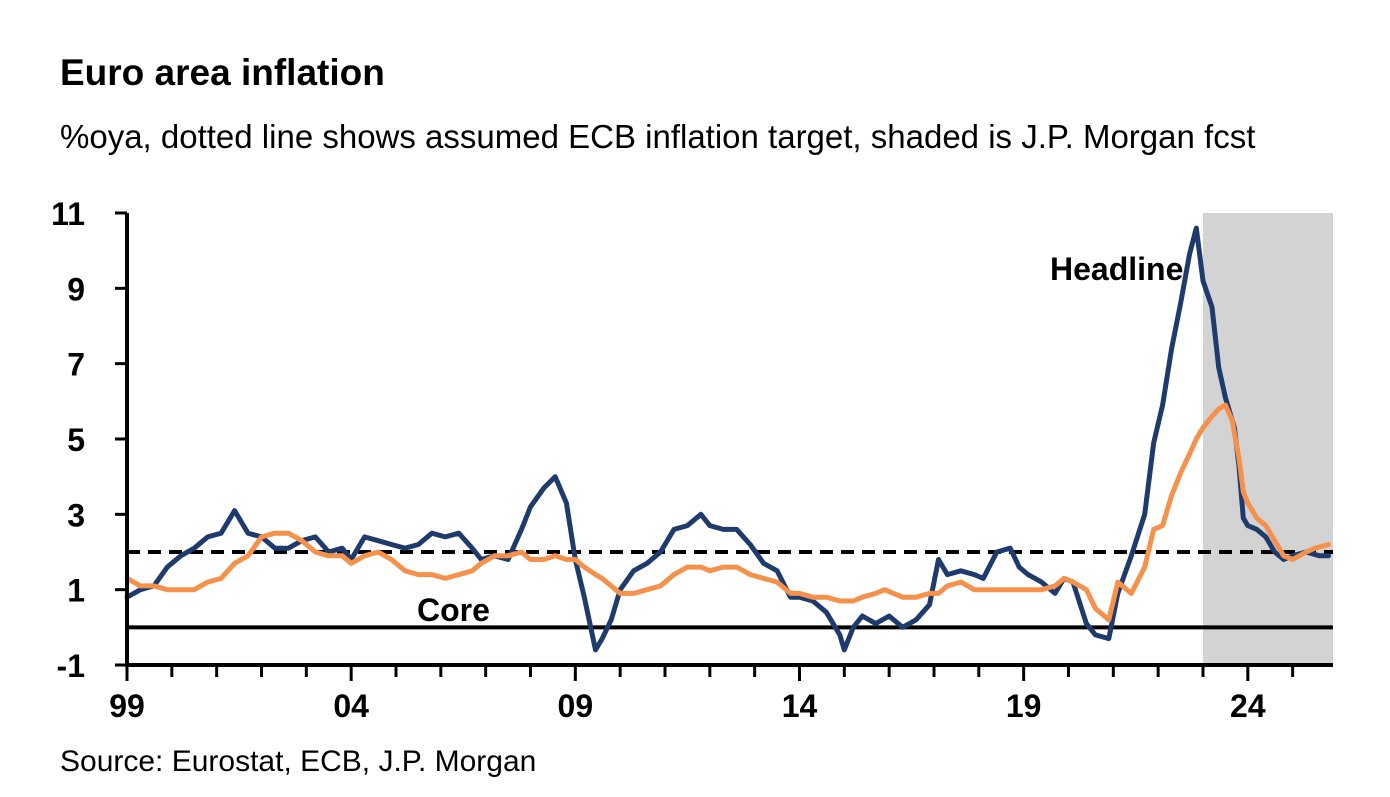 Image resolution: width=1390 pixels, height=797 pixels. I want to click on y-tick-label: 5, so click(76, 440).